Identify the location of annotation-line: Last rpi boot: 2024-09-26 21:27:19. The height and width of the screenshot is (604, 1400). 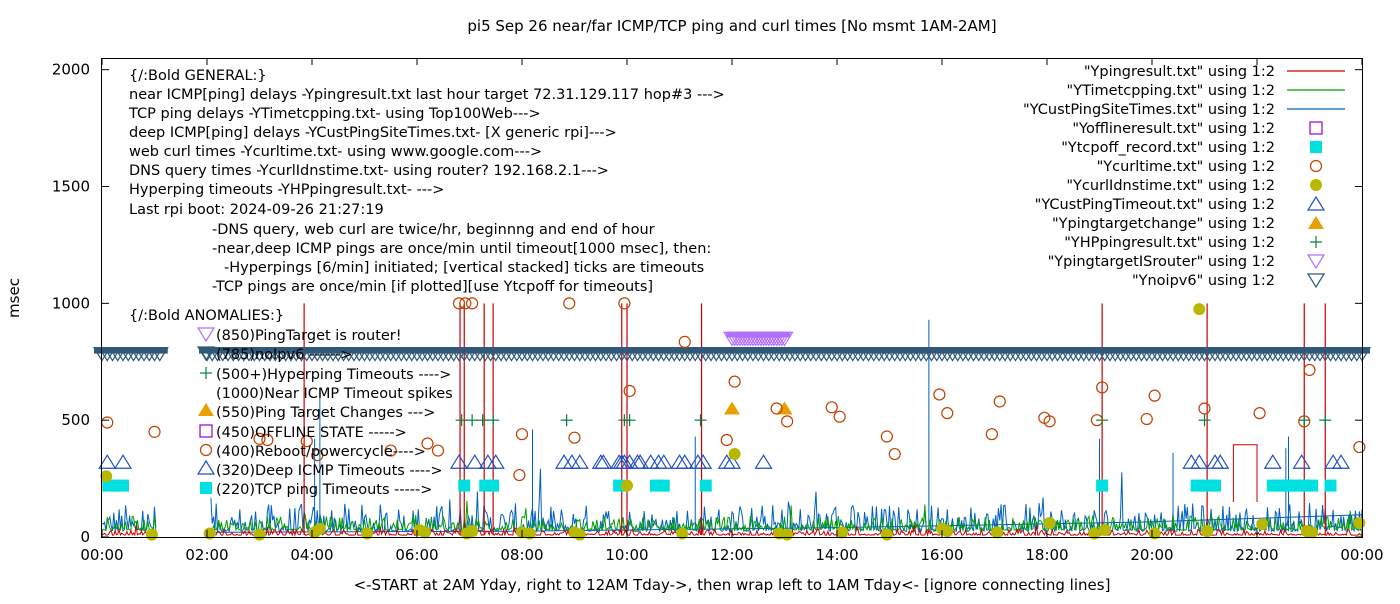
(256, 210).